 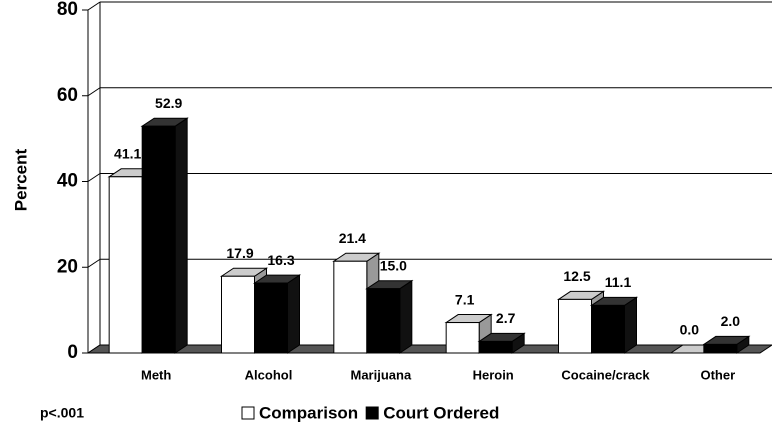 I want to click on x-tick-label: Cocaine/crack, so click(x=605, y=374).